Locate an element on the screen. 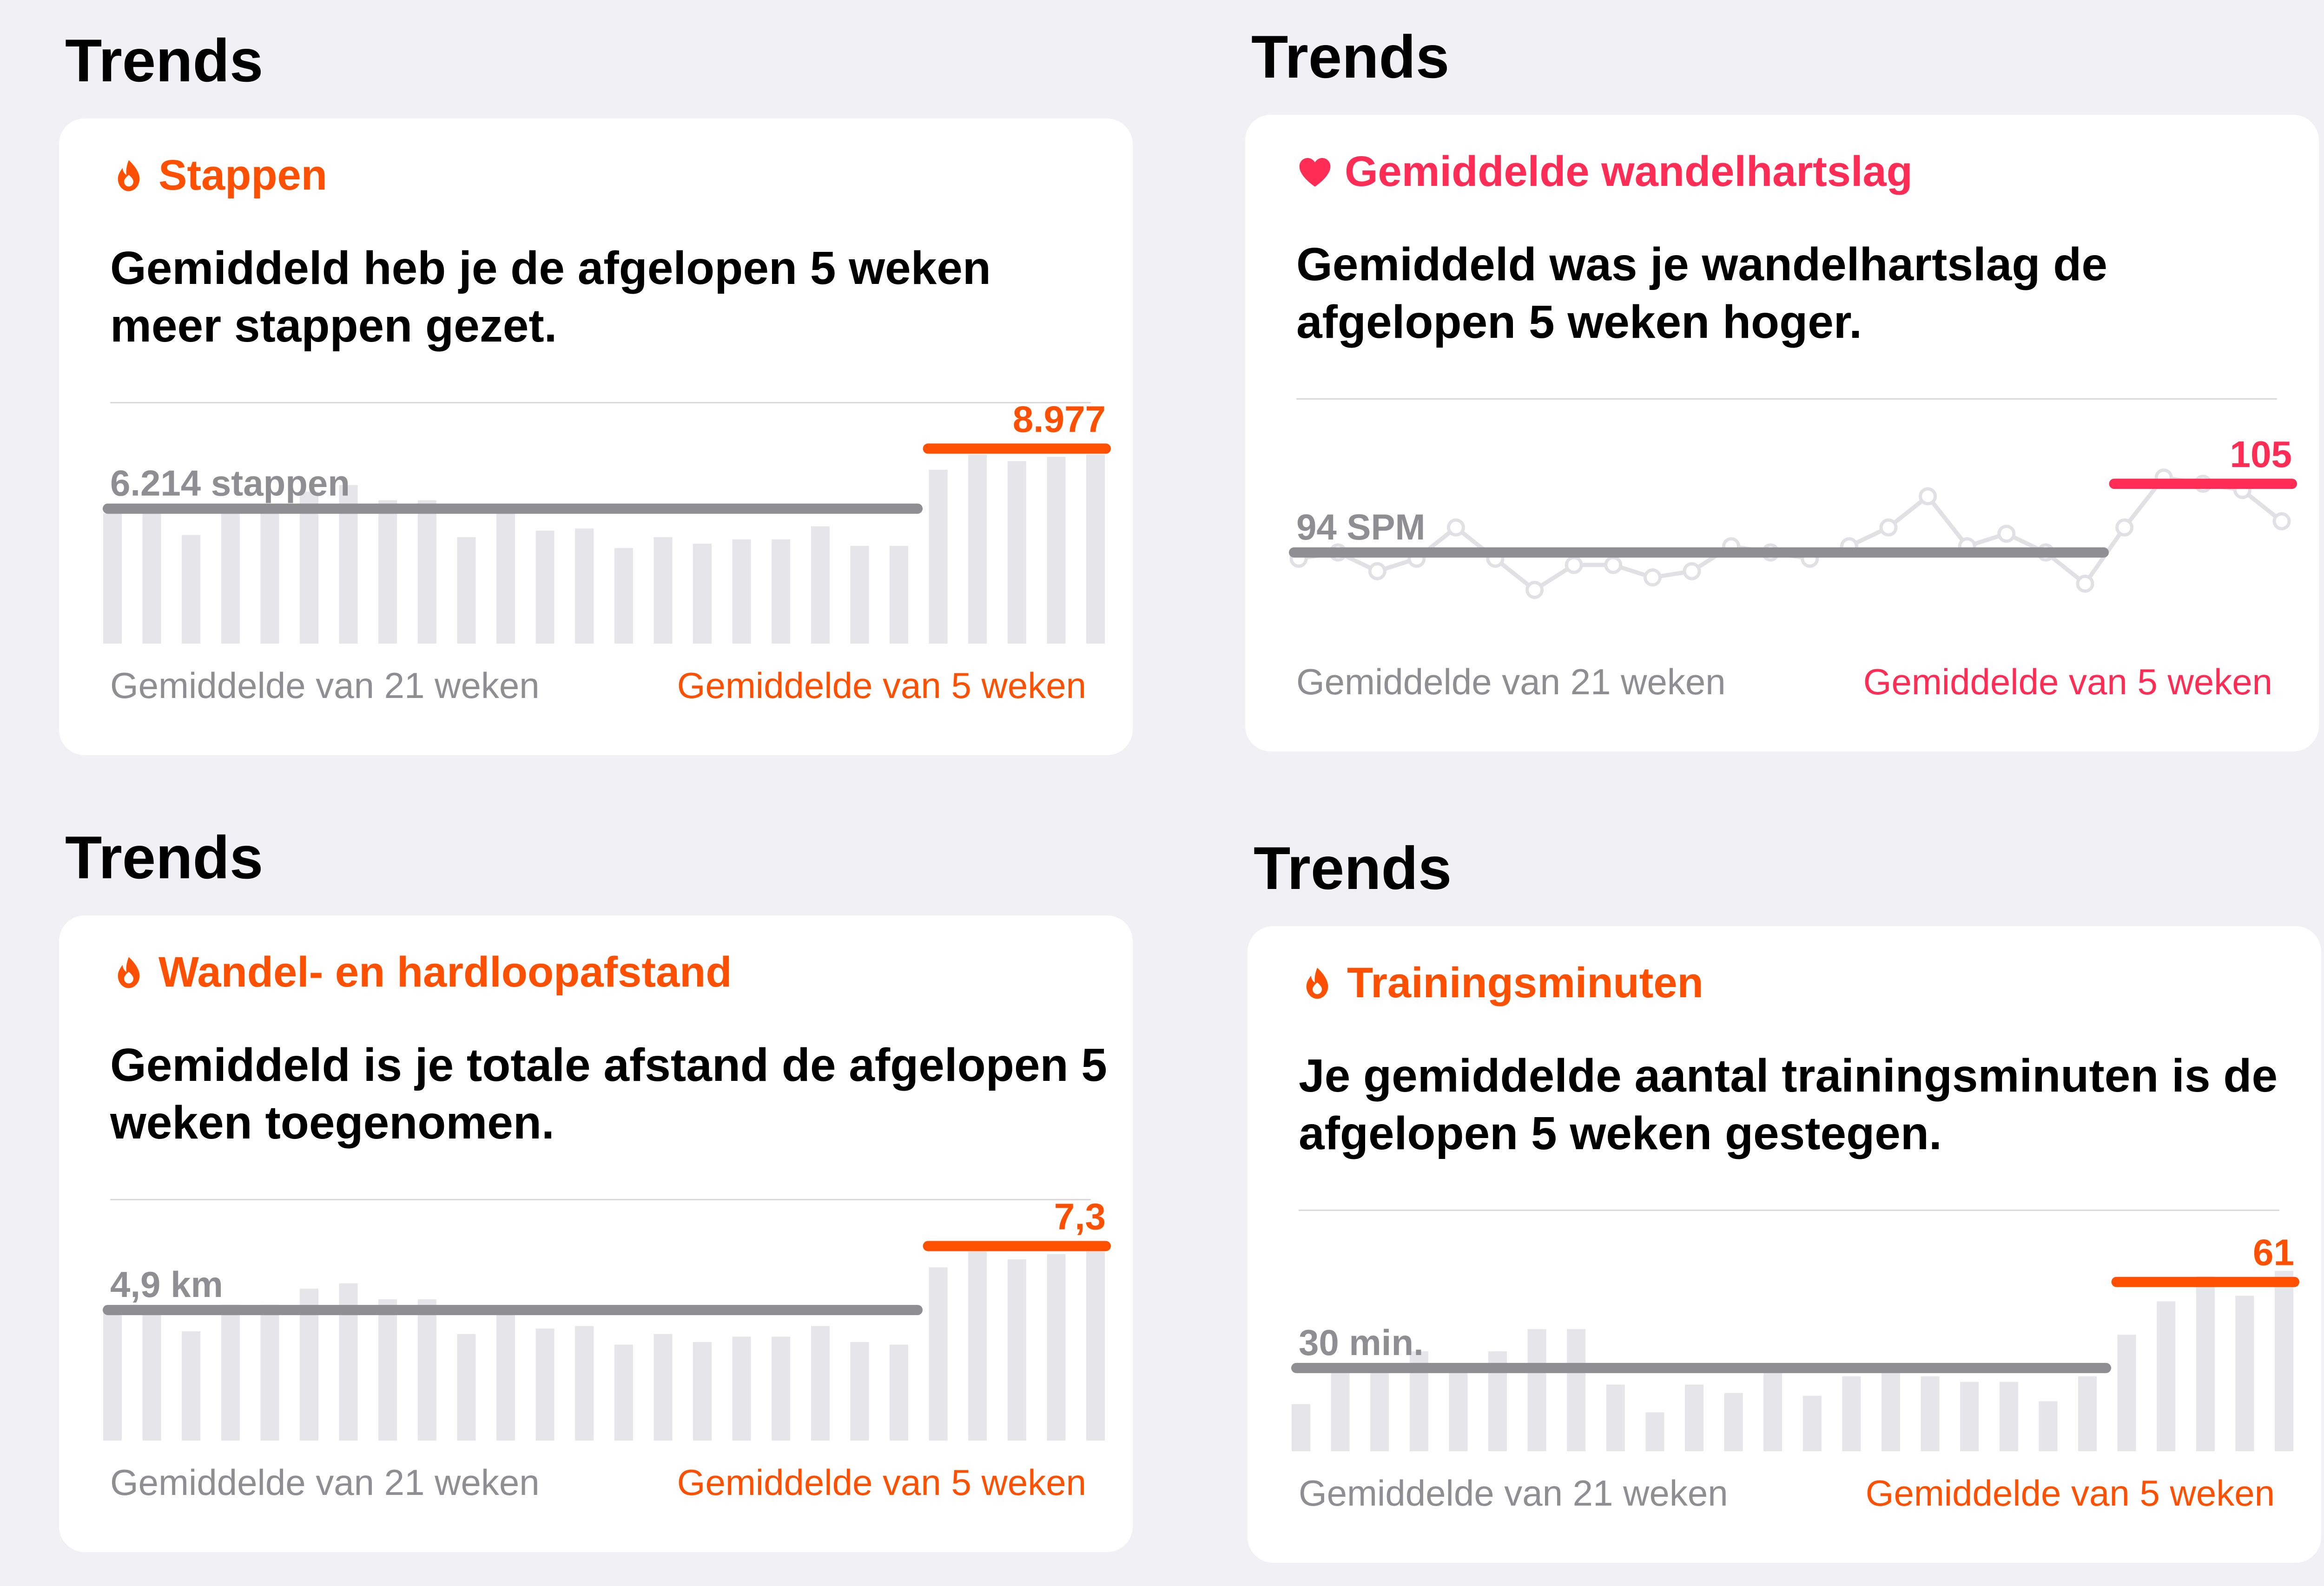  card-header: Trainingsminuten is located at coordinates (1501, 983).